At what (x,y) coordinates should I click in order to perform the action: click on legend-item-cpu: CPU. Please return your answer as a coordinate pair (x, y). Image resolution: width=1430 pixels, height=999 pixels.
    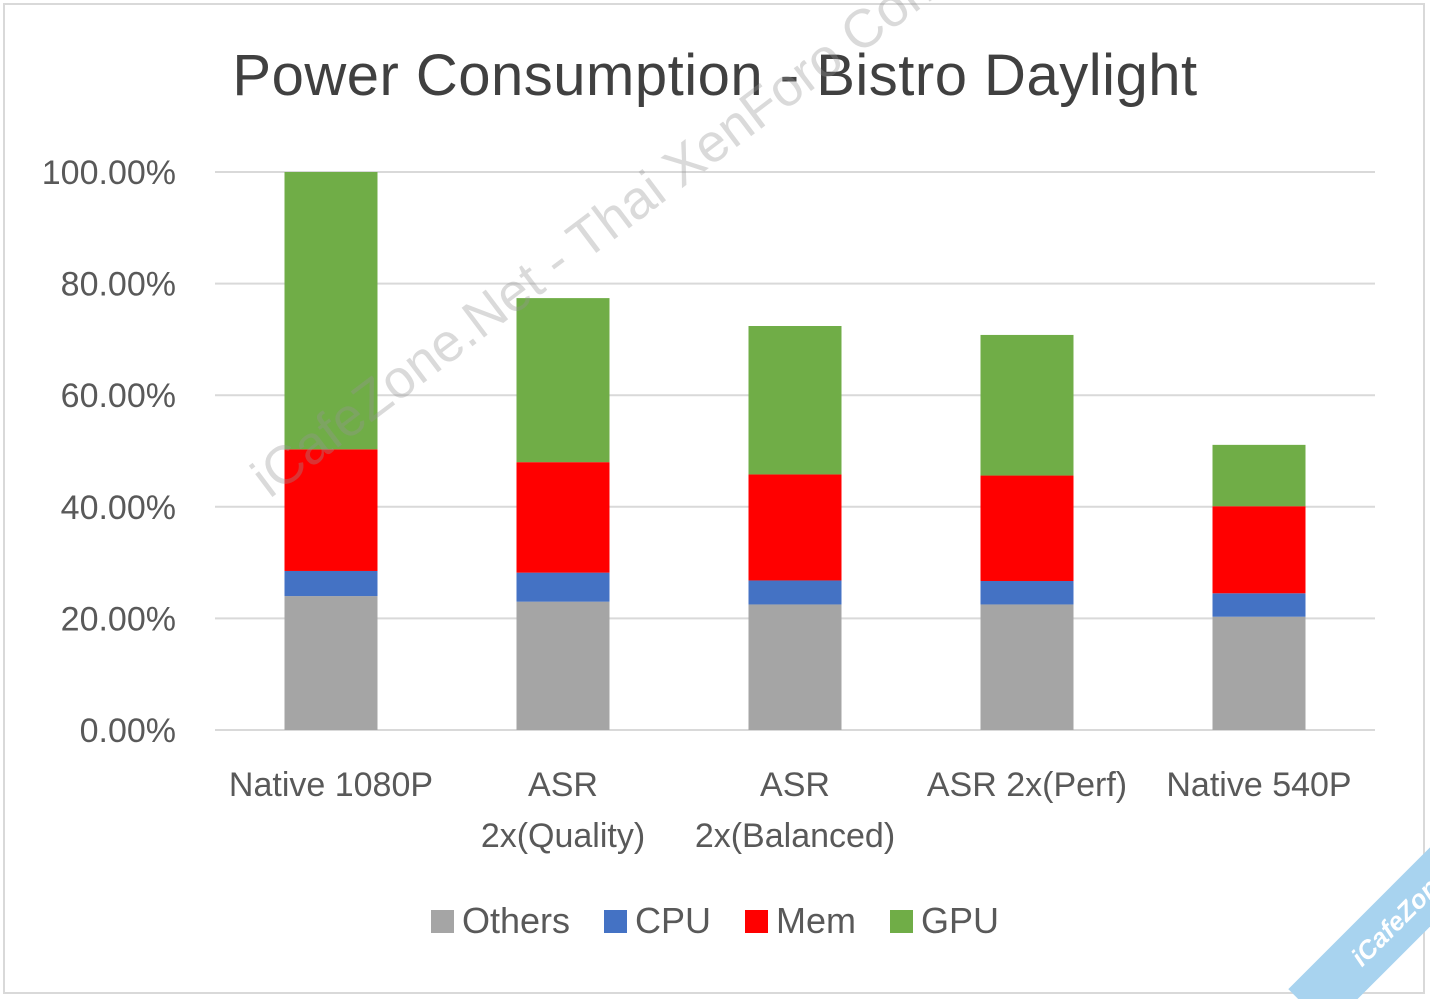
    Looking at the image, I should click on (657, 921).